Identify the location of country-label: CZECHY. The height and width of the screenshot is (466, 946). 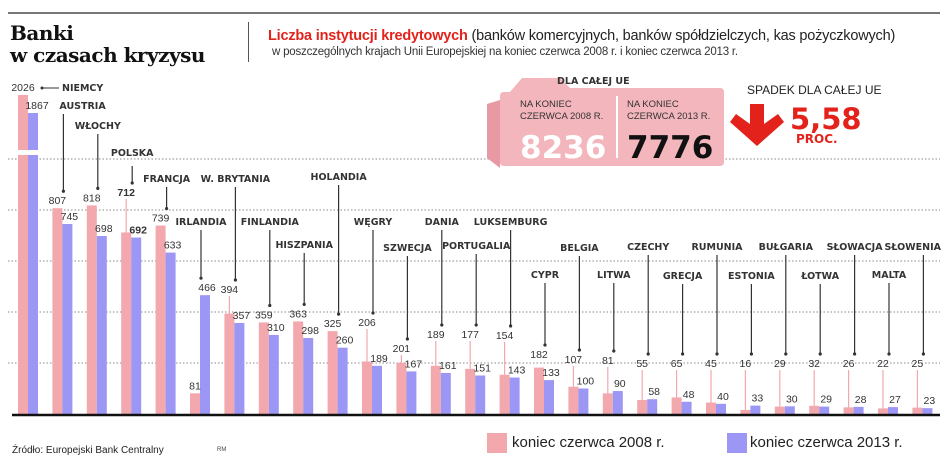
(648, 247).